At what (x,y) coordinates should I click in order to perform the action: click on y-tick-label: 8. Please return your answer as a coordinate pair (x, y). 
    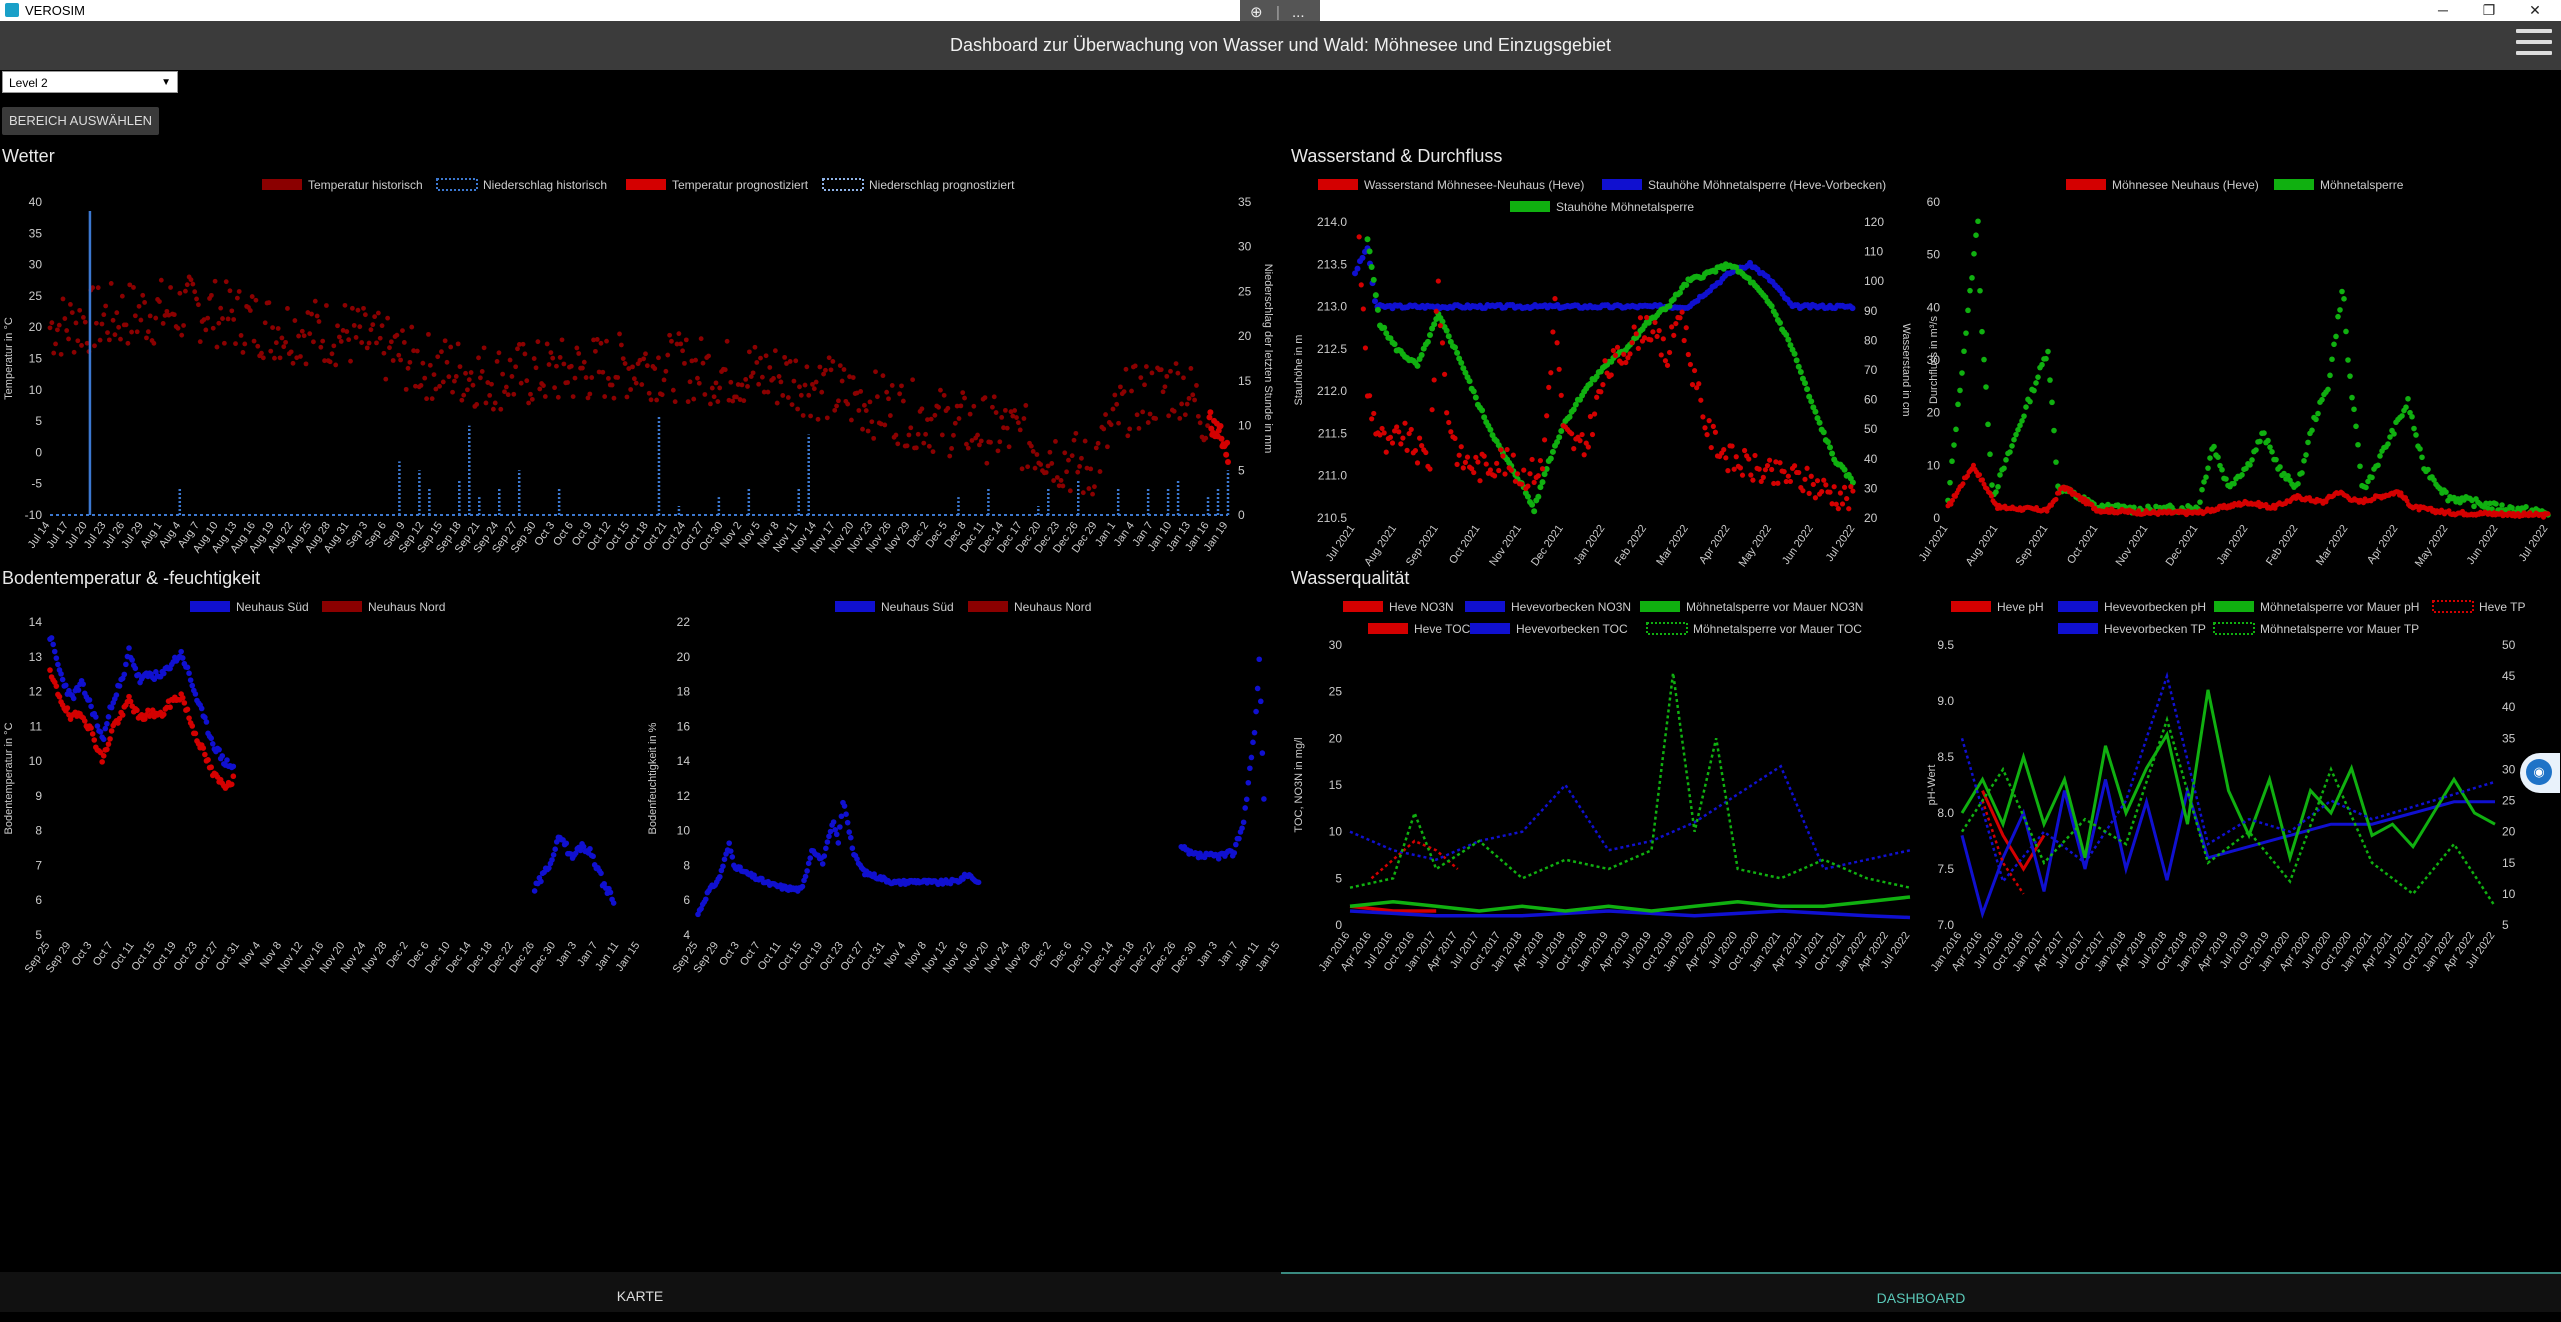
    Looking at the image, I should click on (38, 831).